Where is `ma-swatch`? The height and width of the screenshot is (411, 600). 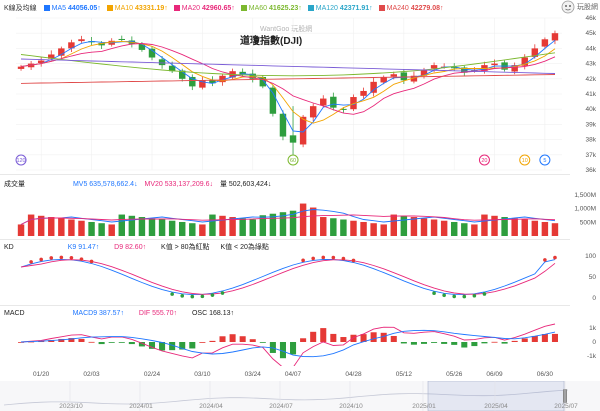
ma-swatch is located at coordinates (243, 8).